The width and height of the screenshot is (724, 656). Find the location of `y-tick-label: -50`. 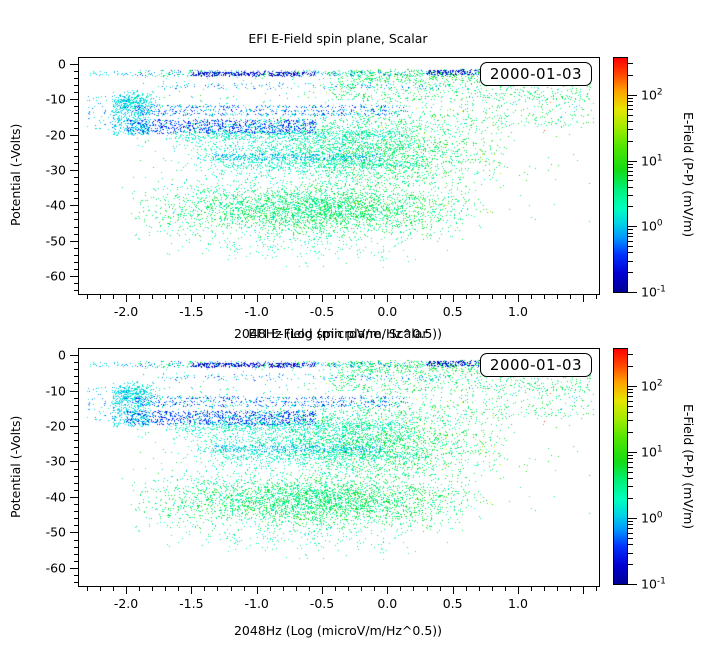

y-tick-label: -50 is located at coordinates (55, 241).